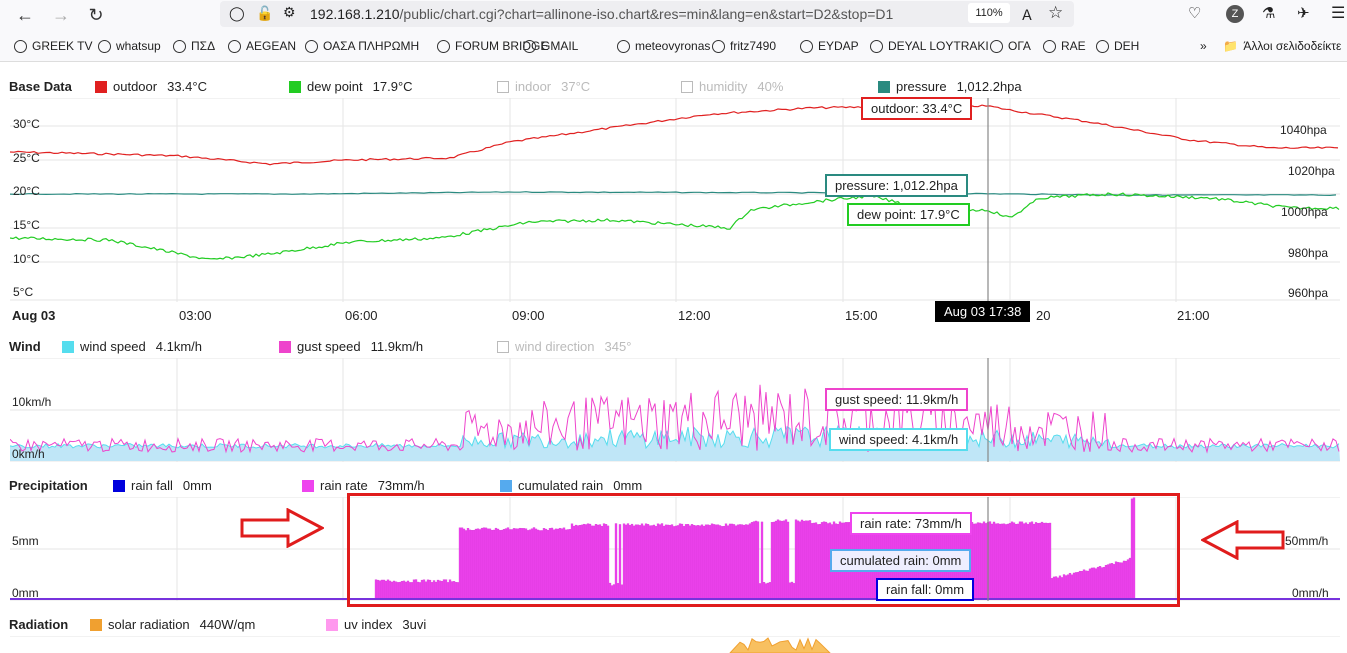  I want to click on legend-item: uv index 3uvi, so click(376, 624).